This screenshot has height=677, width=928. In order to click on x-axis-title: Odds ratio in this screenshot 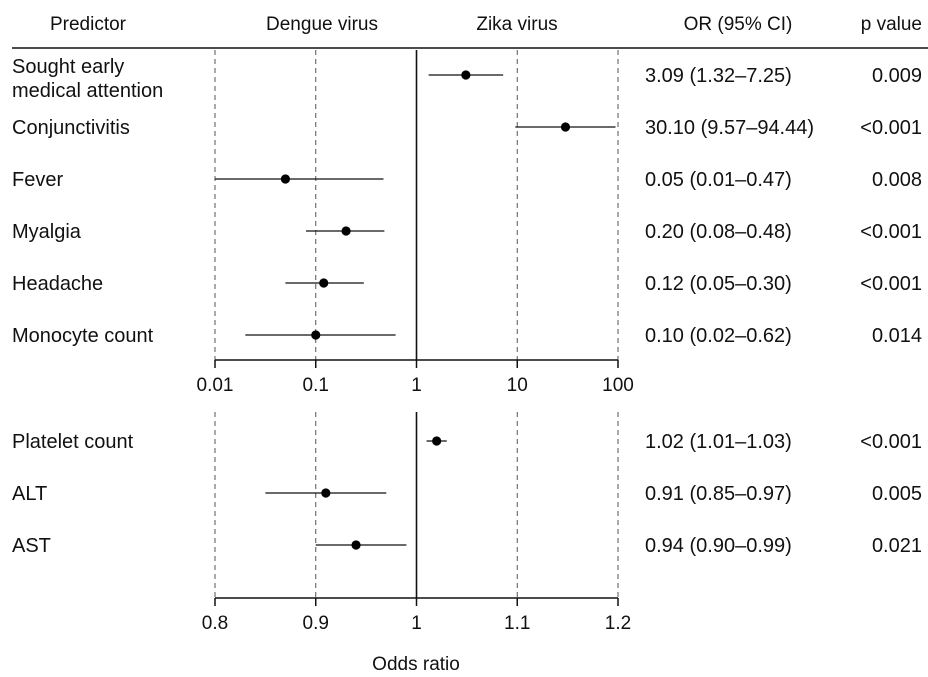, I will do `click(416, 664)`.